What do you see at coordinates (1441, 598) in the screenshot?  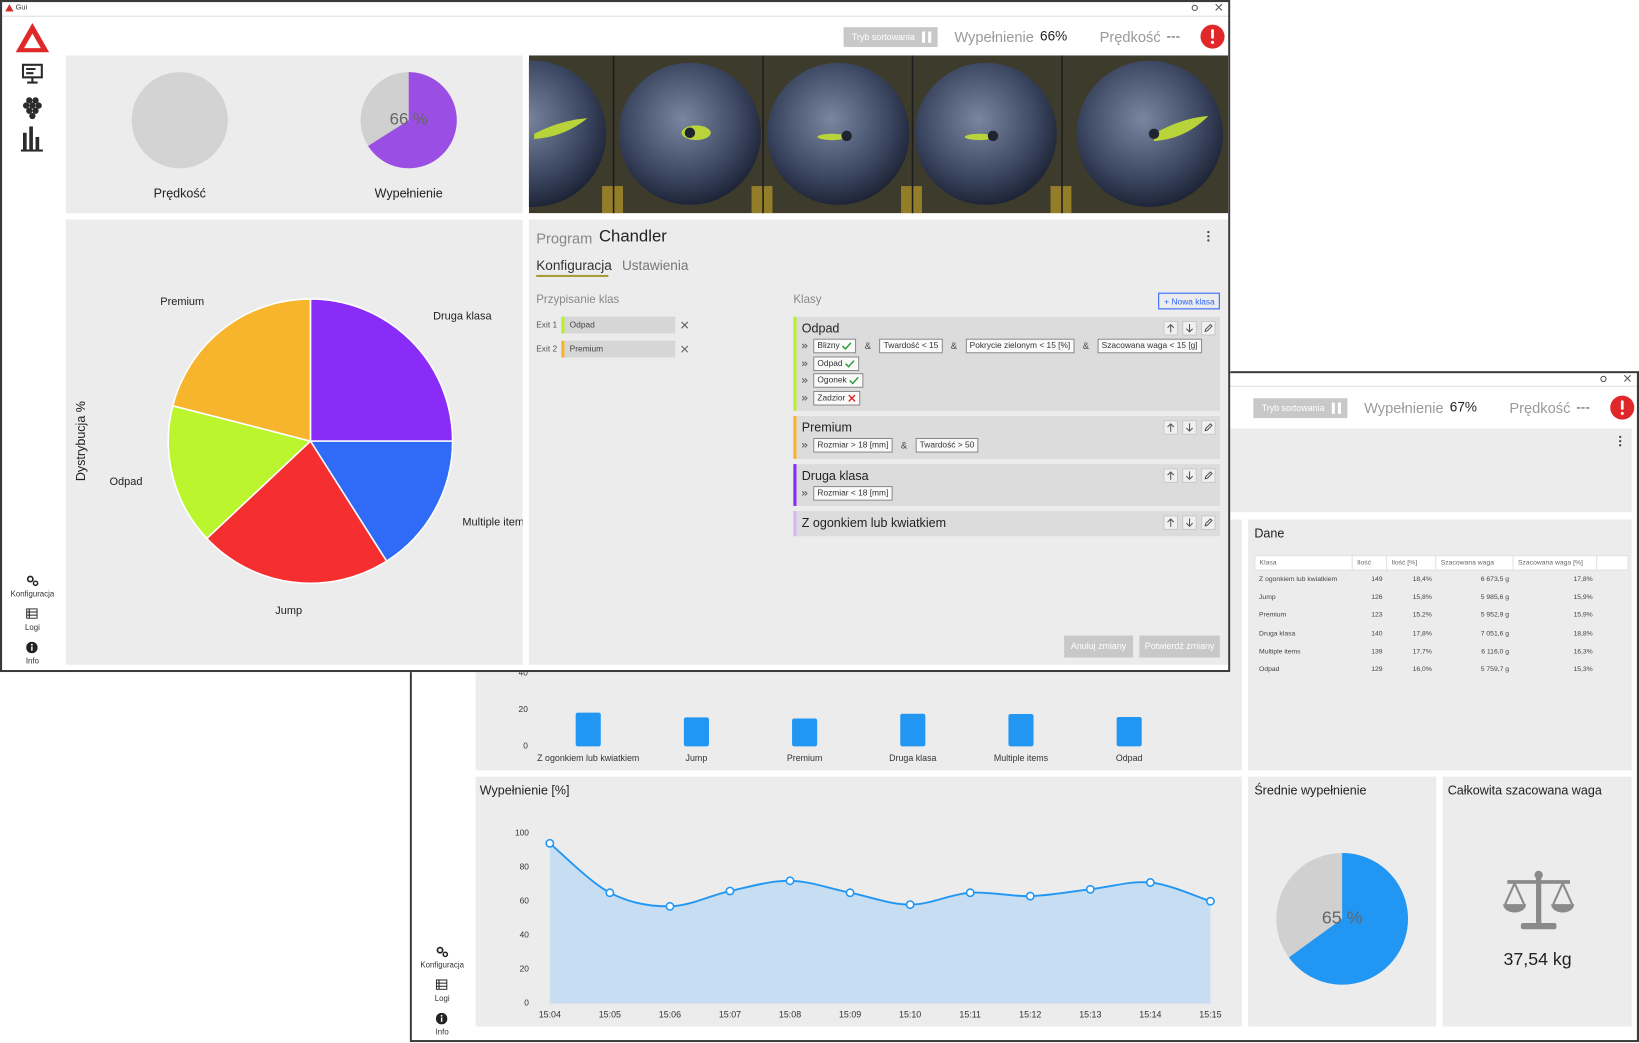 I see `data-row: Jump 126 15,8% 5 985,6 g 15,9%` at bounding box center [1441, 598].